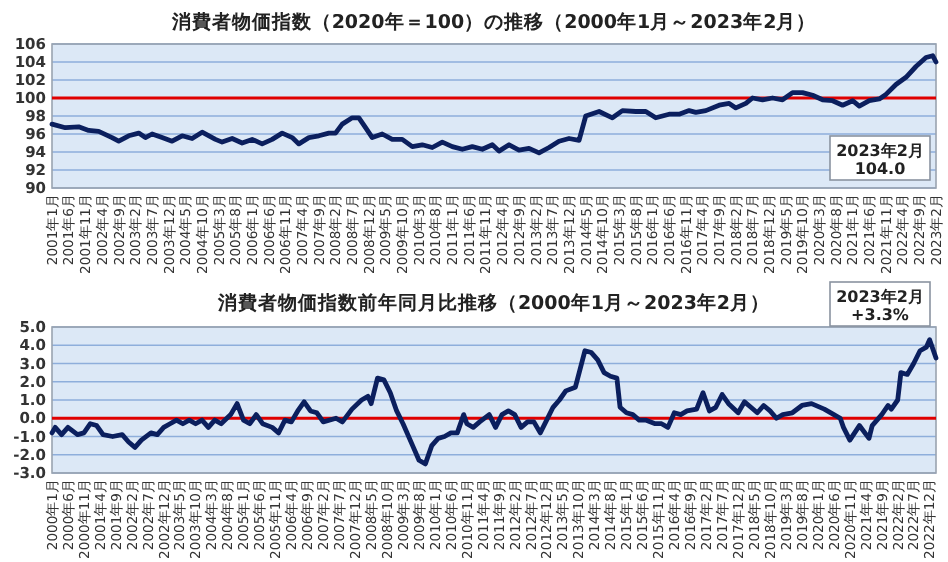 The image size is (948, 562). Describe the element at coordinates (880, 304) in the screenshot. I see `annotation: 2023年2月 +3.3%` at that location.